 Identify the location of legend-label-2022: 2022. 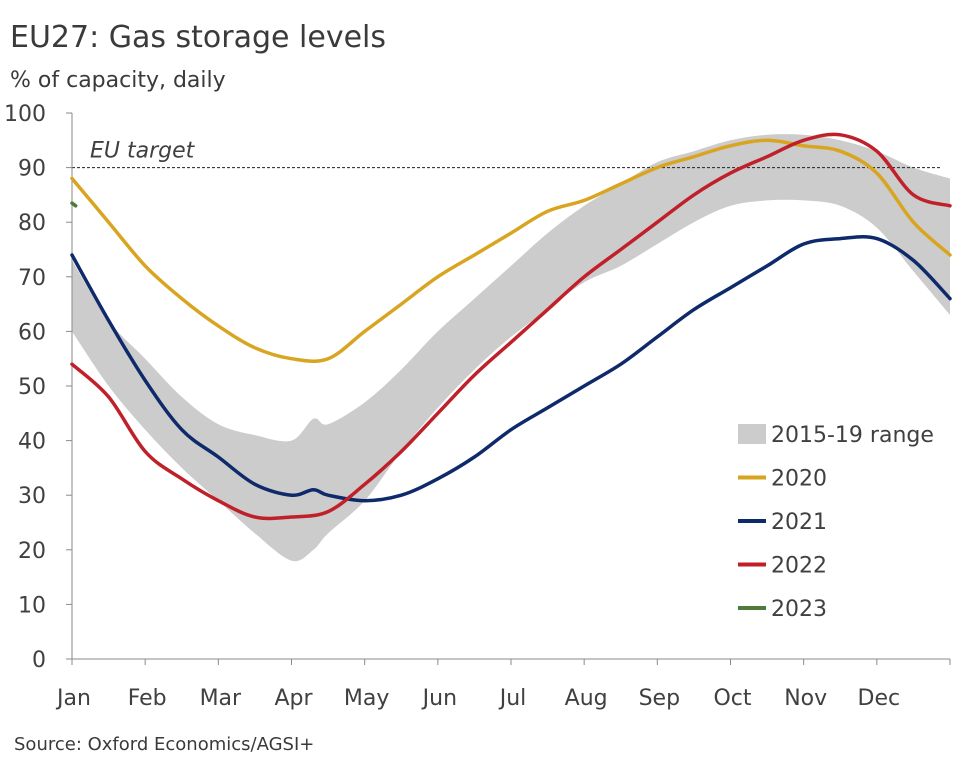
(799, 566).